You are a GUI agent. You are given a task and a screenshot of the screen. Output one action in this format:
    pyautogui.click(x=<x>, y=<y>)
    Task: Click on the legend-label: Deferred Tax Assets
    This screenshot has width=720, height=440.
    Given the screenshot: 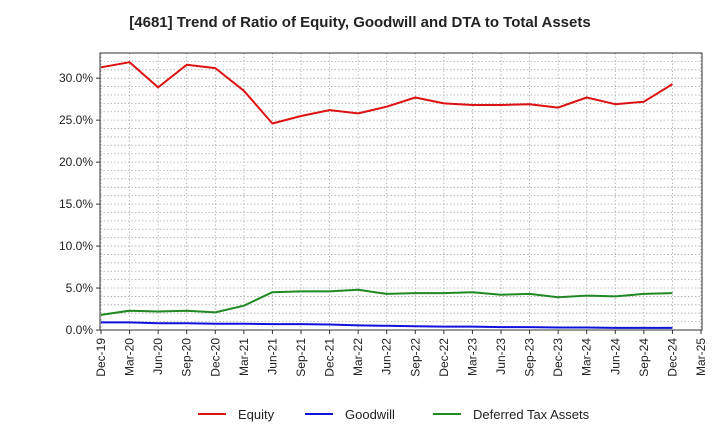 What is the action you would take?
    pyautogui.click(x=531, y=414)
    